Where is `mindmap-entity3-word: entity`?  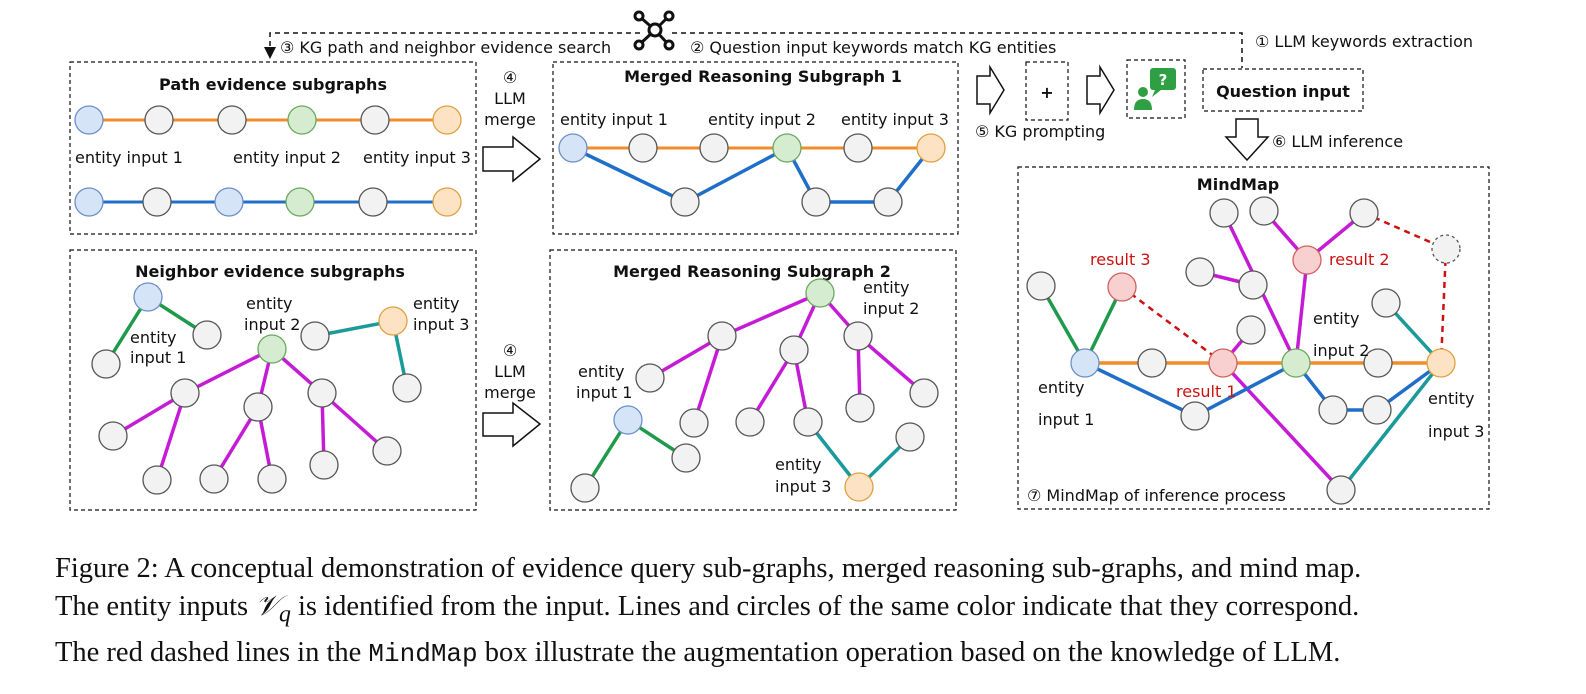
mindmap-entity3-word: entity is located at coordinates (1451, 398).